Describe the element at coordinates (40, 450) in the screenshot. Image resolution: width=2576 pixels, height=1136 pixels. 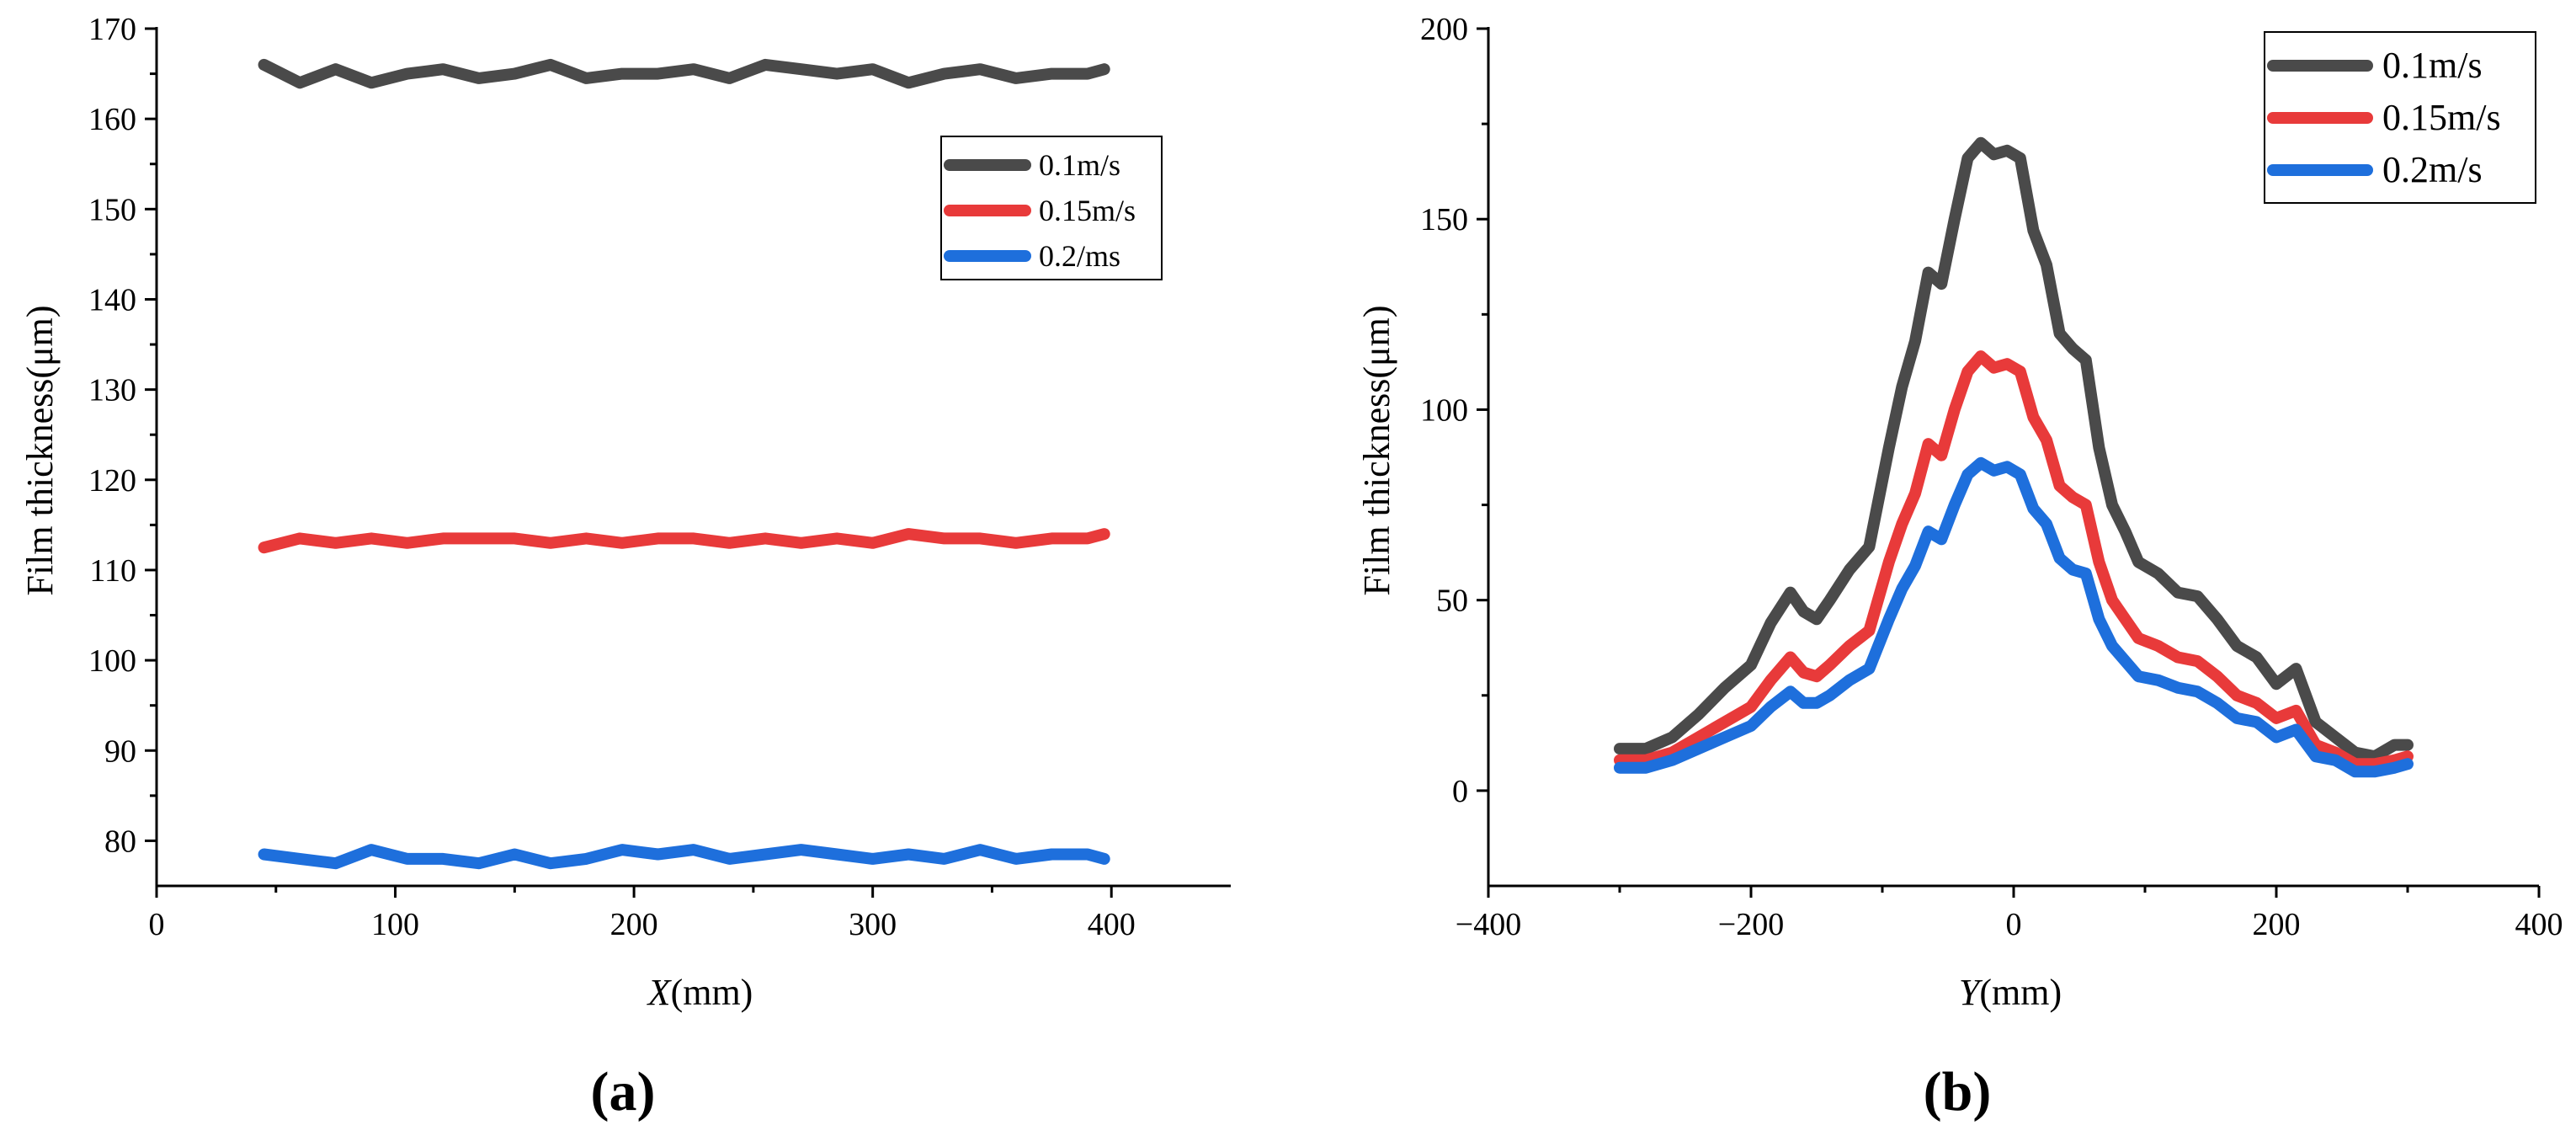
I see `panel-a-y-axis-title: Film thickness(μm)` at that location.